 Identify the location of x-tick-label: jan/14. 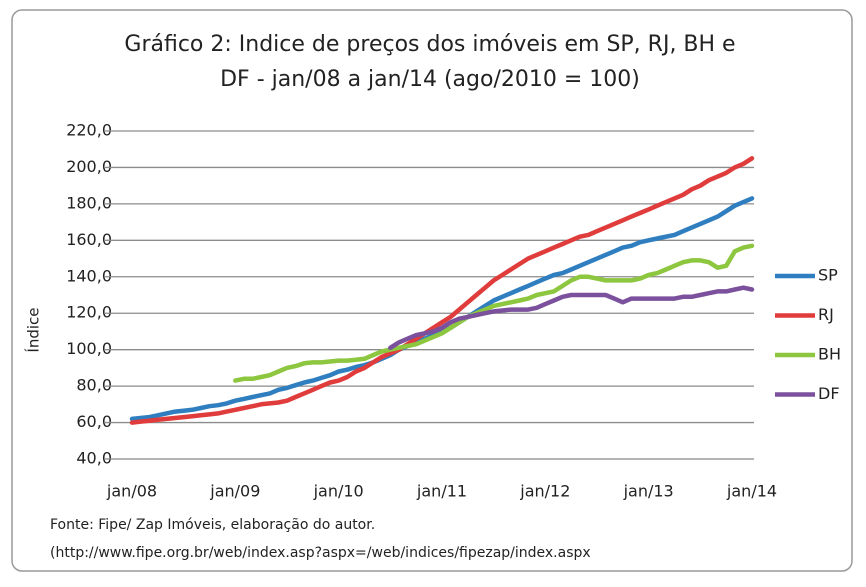
(751, 491).